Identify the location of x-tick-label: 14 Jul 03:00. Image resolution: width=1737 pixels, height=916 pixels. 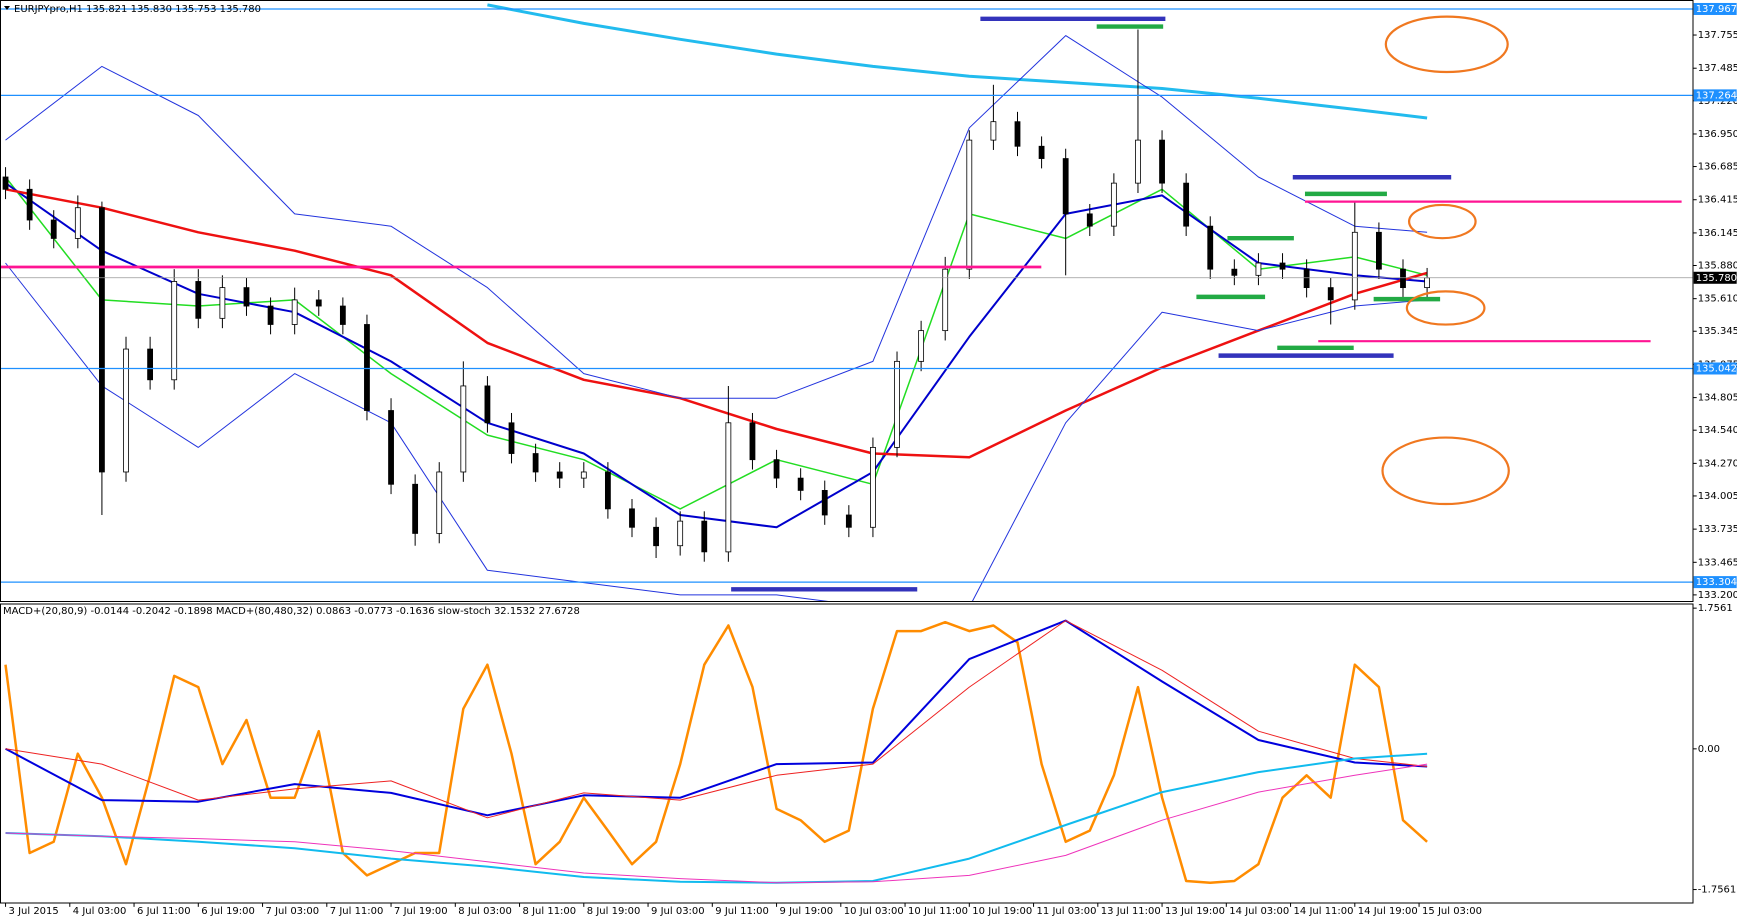
(1259, 911).